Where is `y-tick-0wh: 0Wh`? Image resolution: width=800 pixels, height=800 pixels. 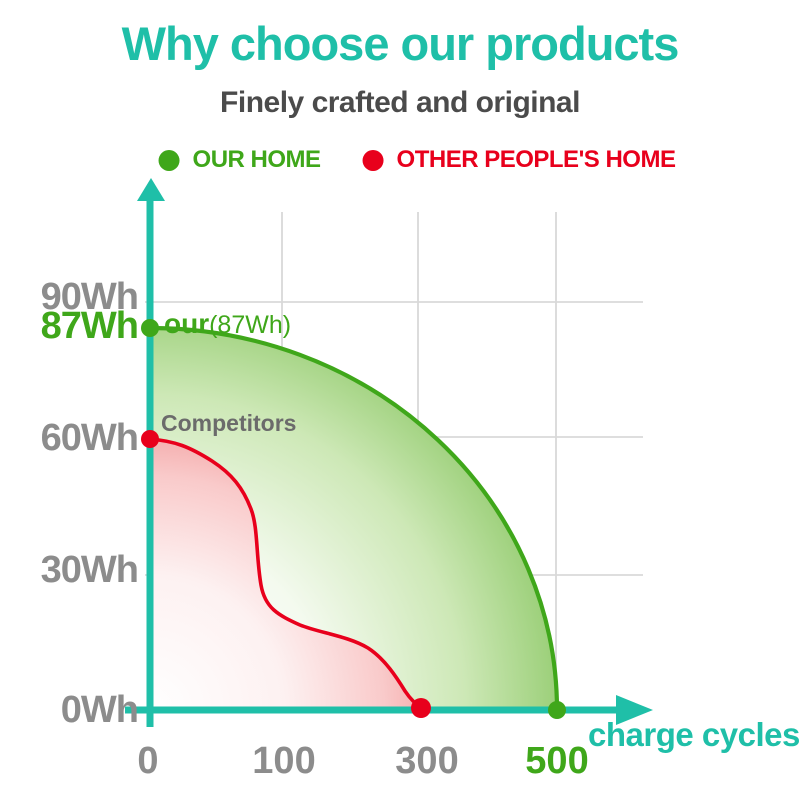 y-tick-0wh: 0Wh is located at coordinates (99, 710).